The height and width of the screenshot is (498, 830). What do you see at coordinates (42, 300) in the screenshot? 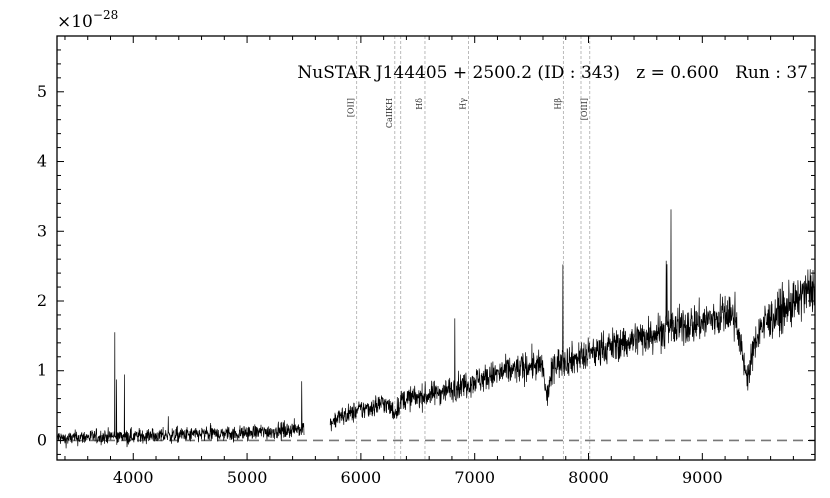
I see `y-tick-label: 2` at bounding box center [42, 300].